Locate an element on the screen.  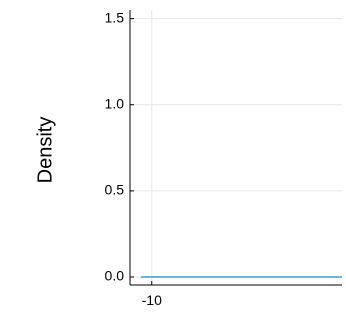
y-axis-title: Density is located at coordinates (45, 150).